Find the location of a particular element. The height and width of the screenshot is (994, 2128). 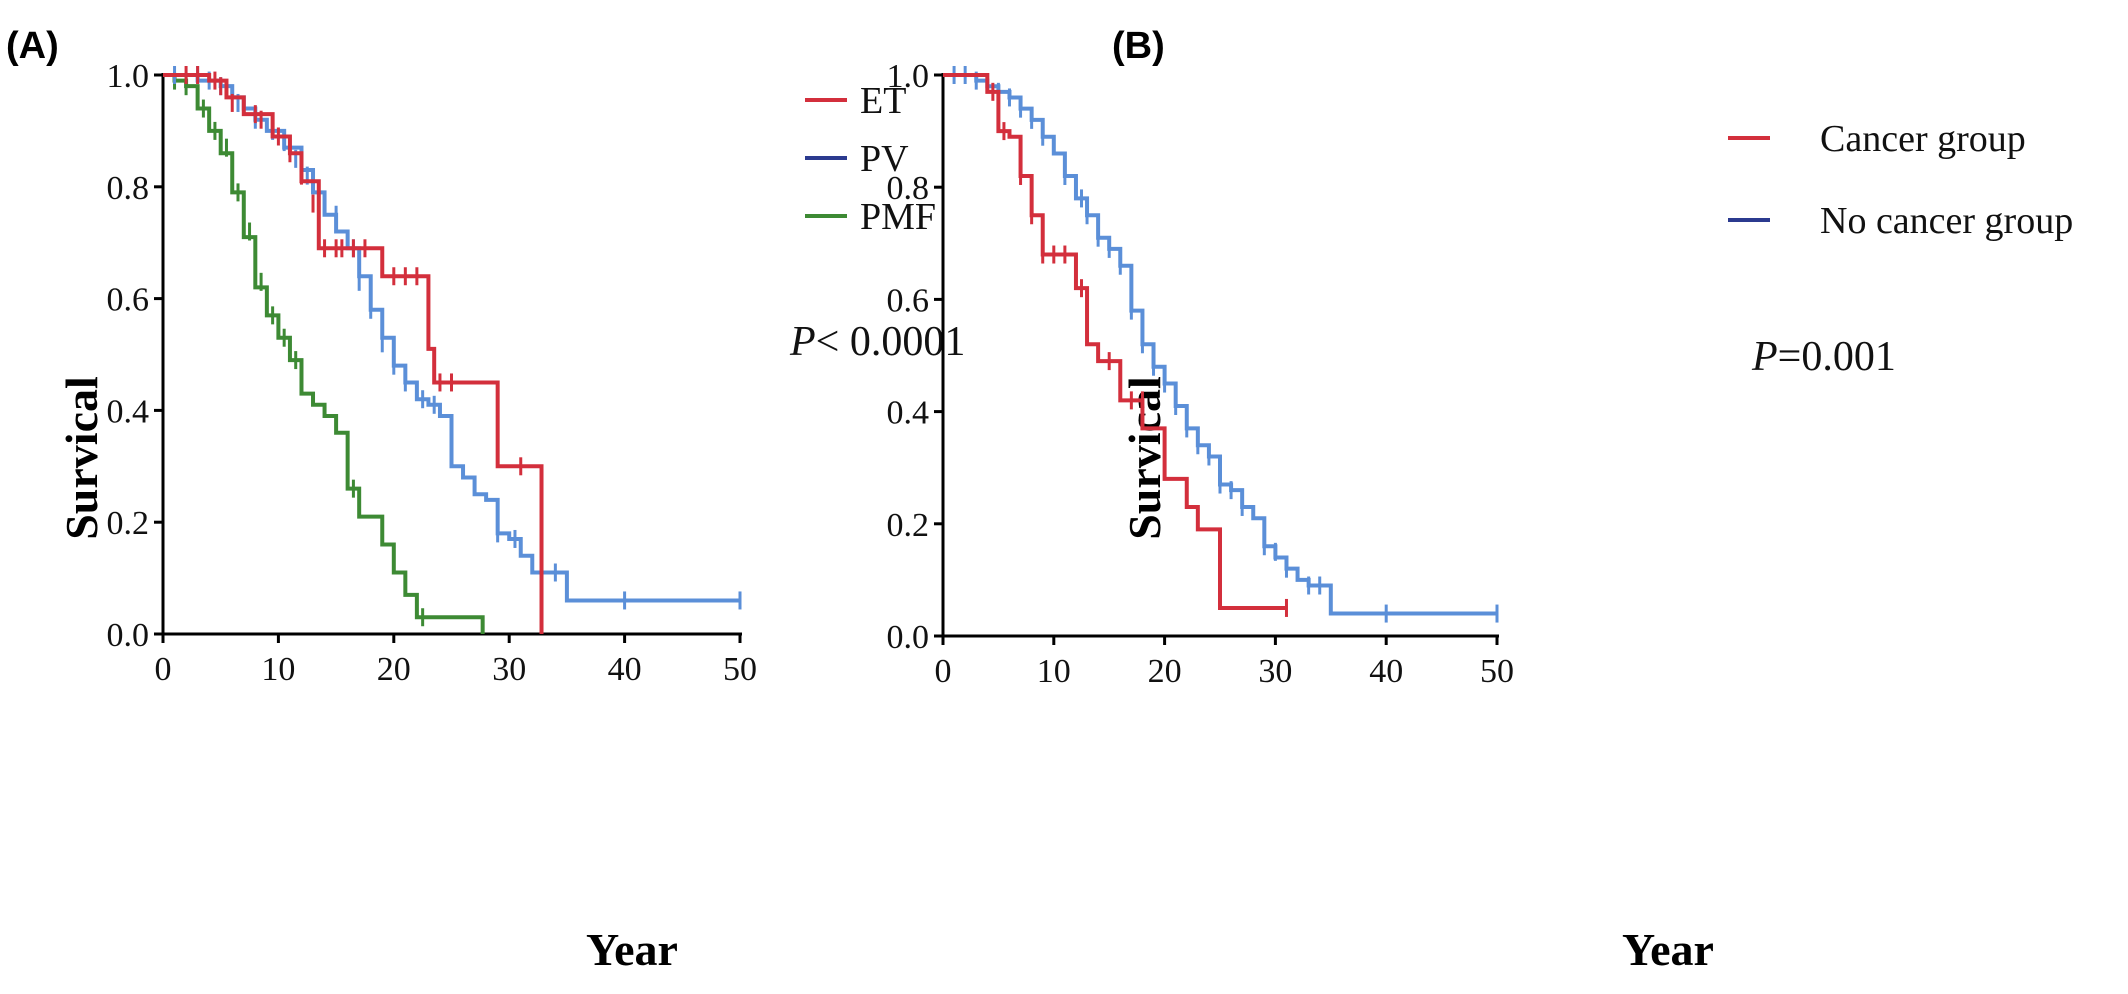

panel-b-label: (B) is located at coordinates (1138, 46).